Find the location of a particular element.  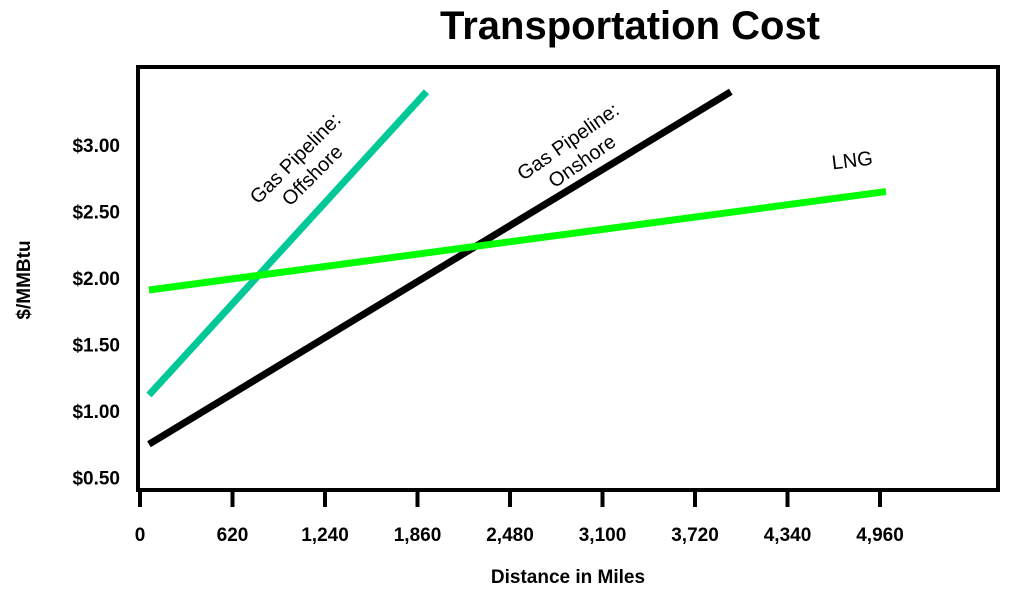

y-tick-label: $2.00 is located at coordinates (96, 279).